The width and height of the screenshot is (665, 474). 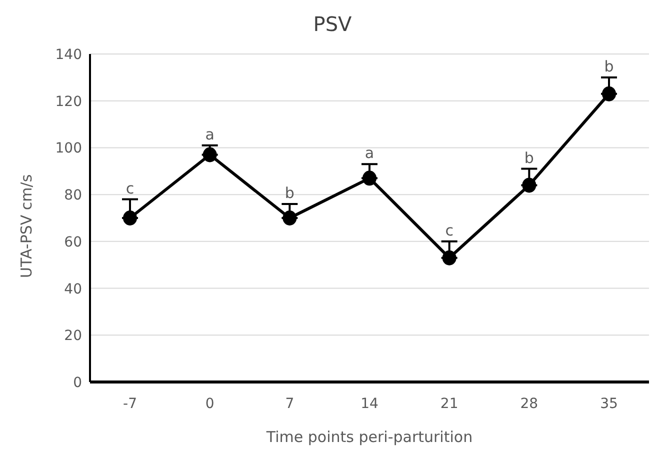 I want to click on y-tick-label: 60, so click(x=73, y=242).